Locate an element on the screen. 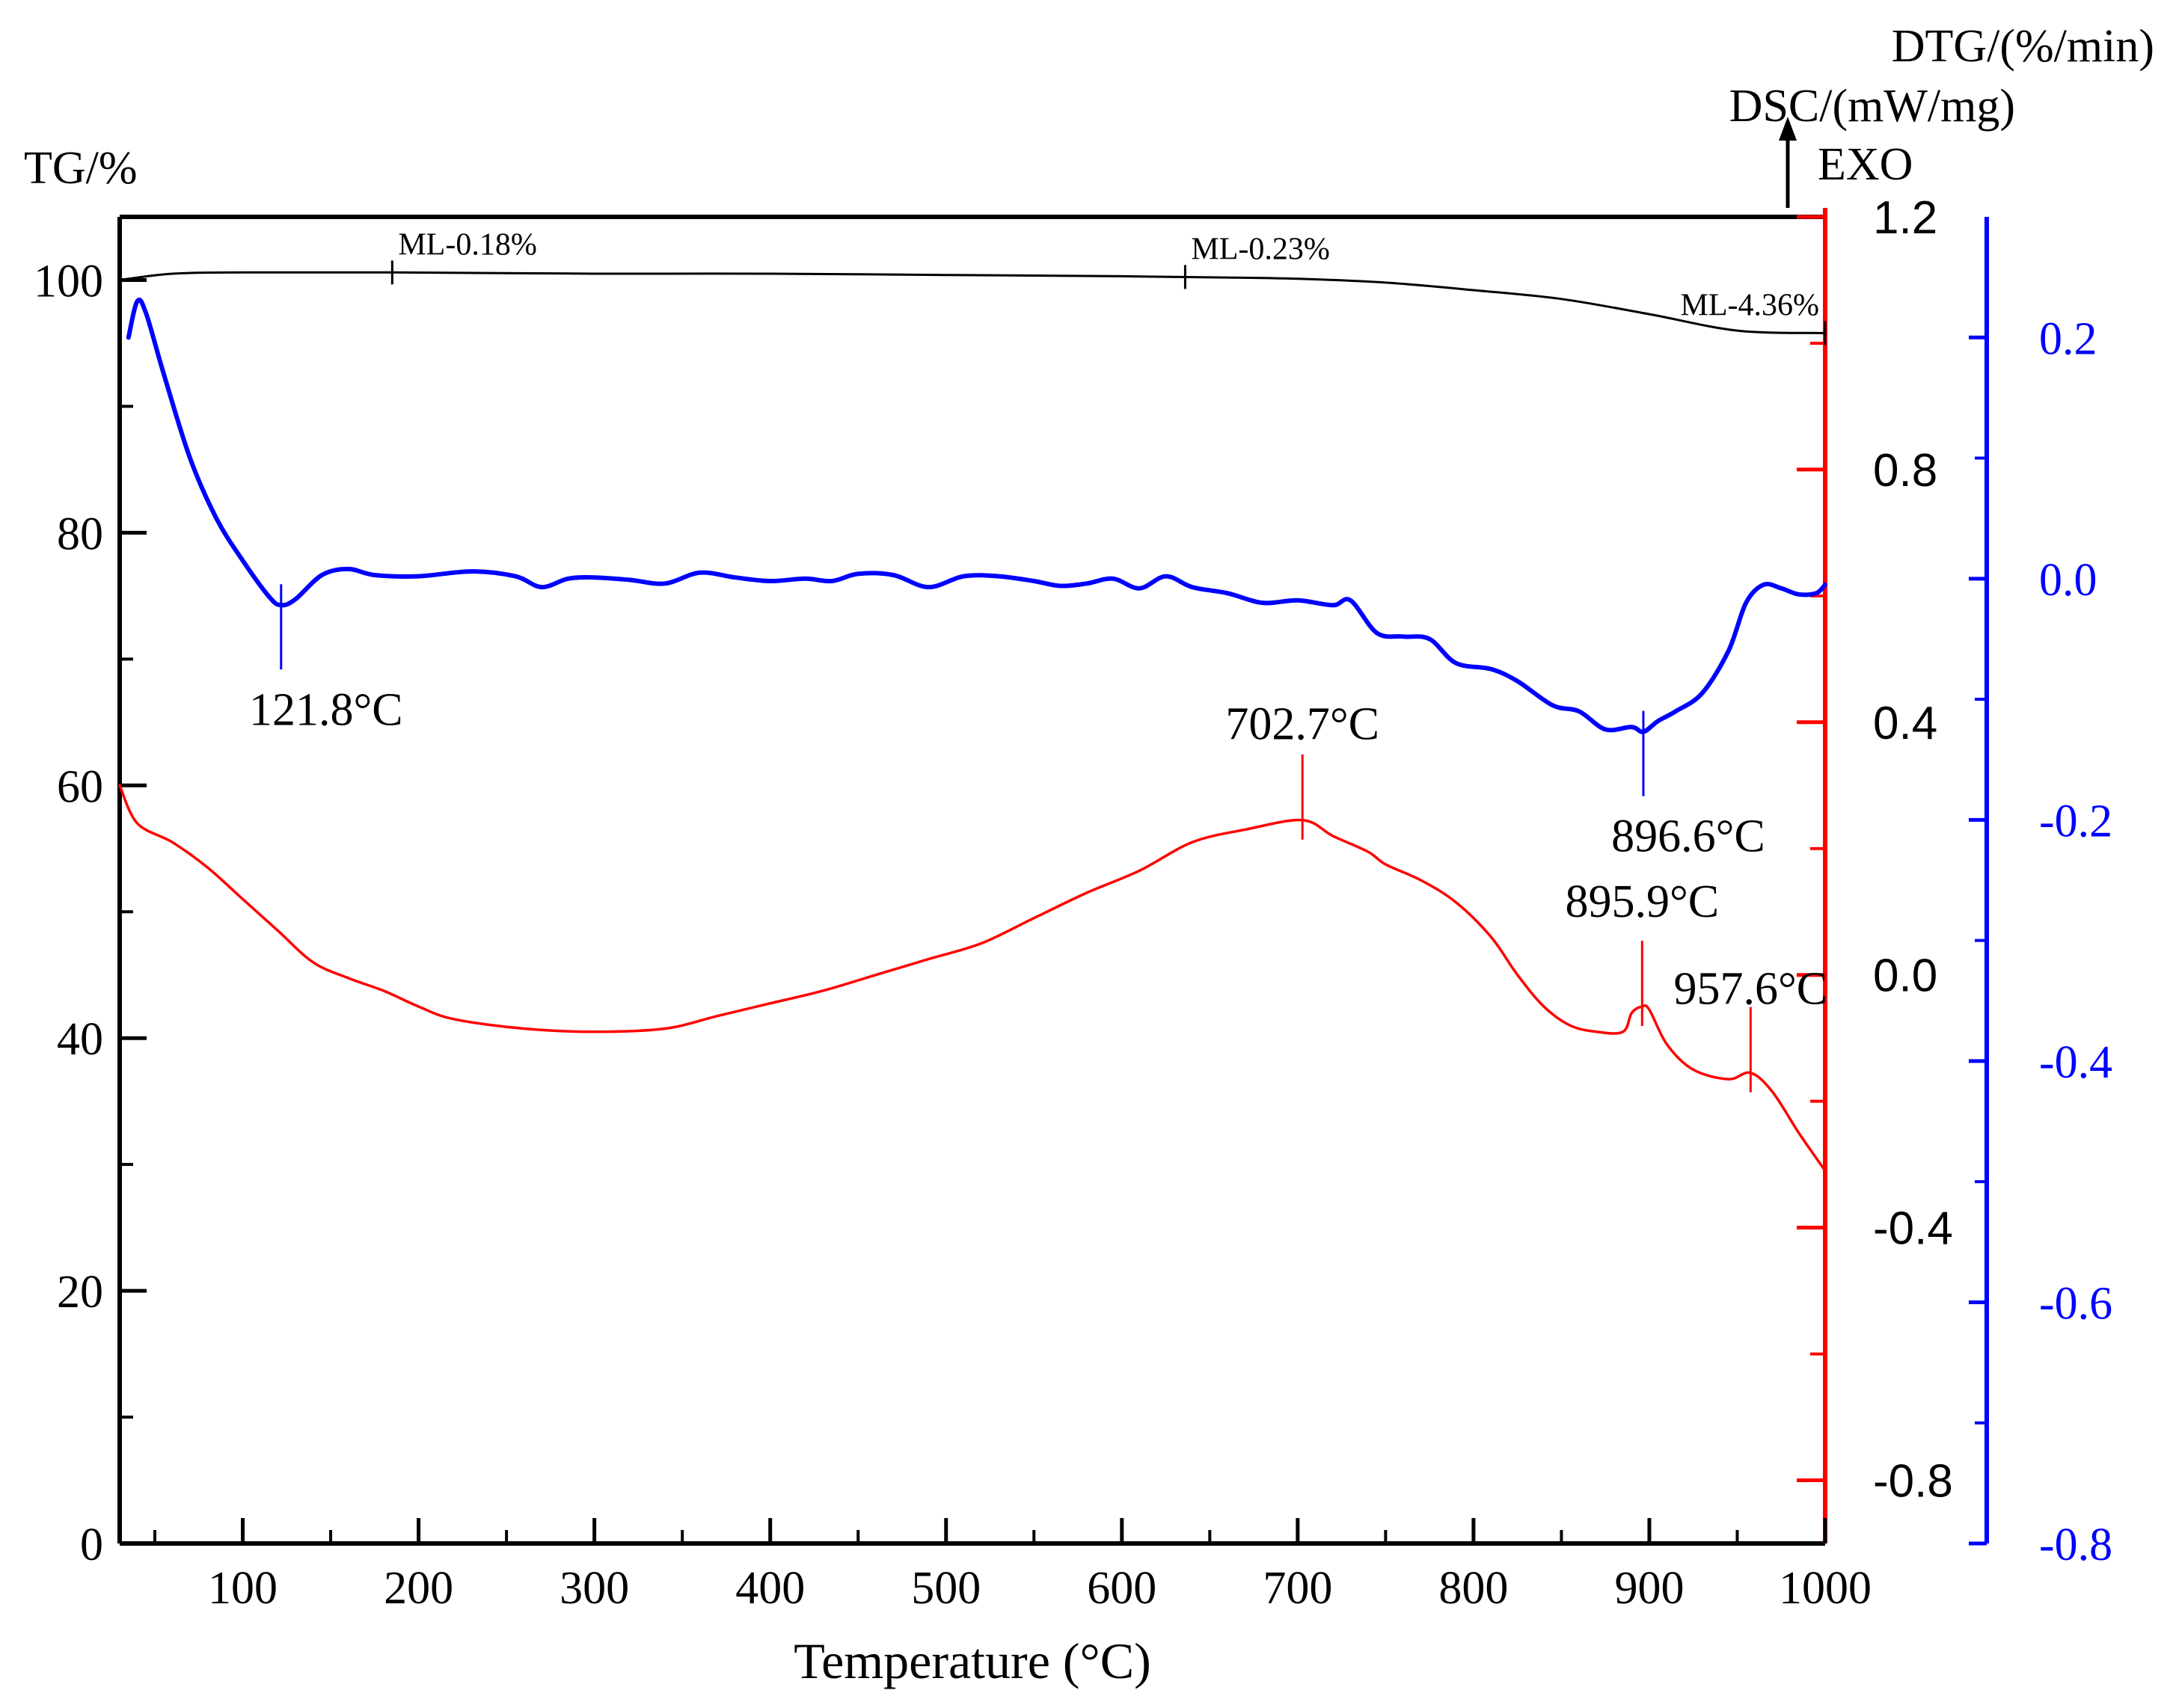 This screenshot has width=2167, height=1708. dsc-axis-ticks: -0.8 -0.4 0.0 0.4 0.8 1.2 is located at coordinates (1875, 850).